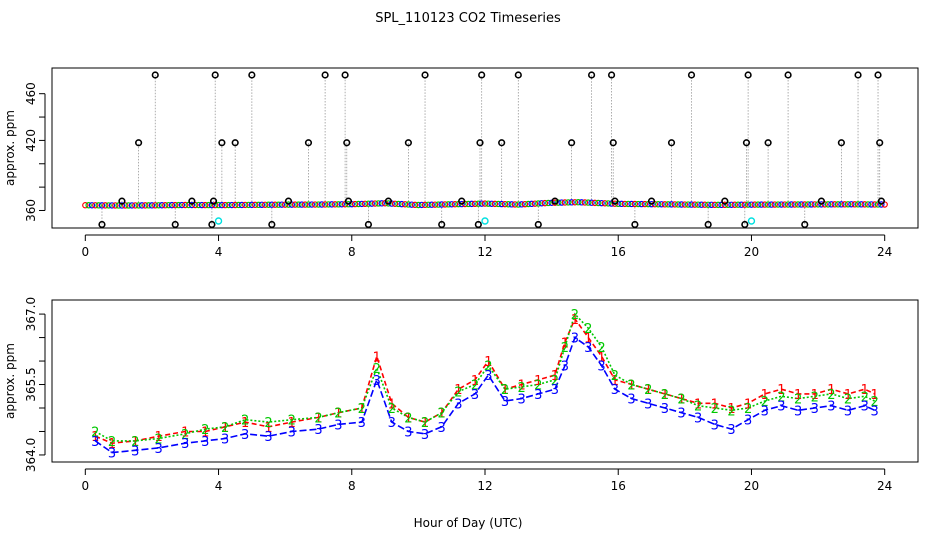 The width and height of the screenshot is (936, 540). I want to click on bottom-x-tick-label: 8, so click(352, 486).